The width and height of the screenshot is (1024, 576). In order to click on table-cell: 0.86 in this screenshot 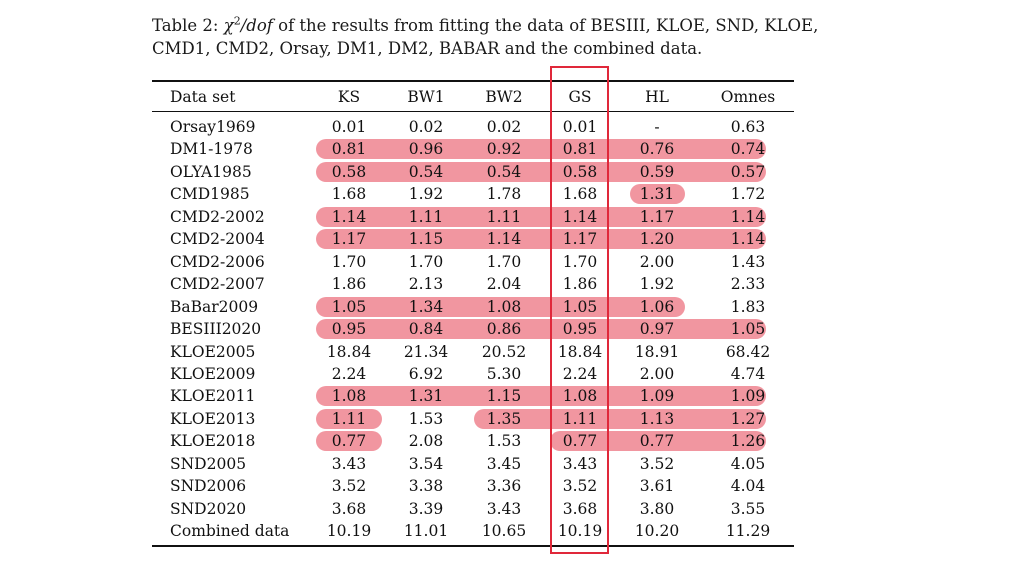, I will do `click(504, 329)`.